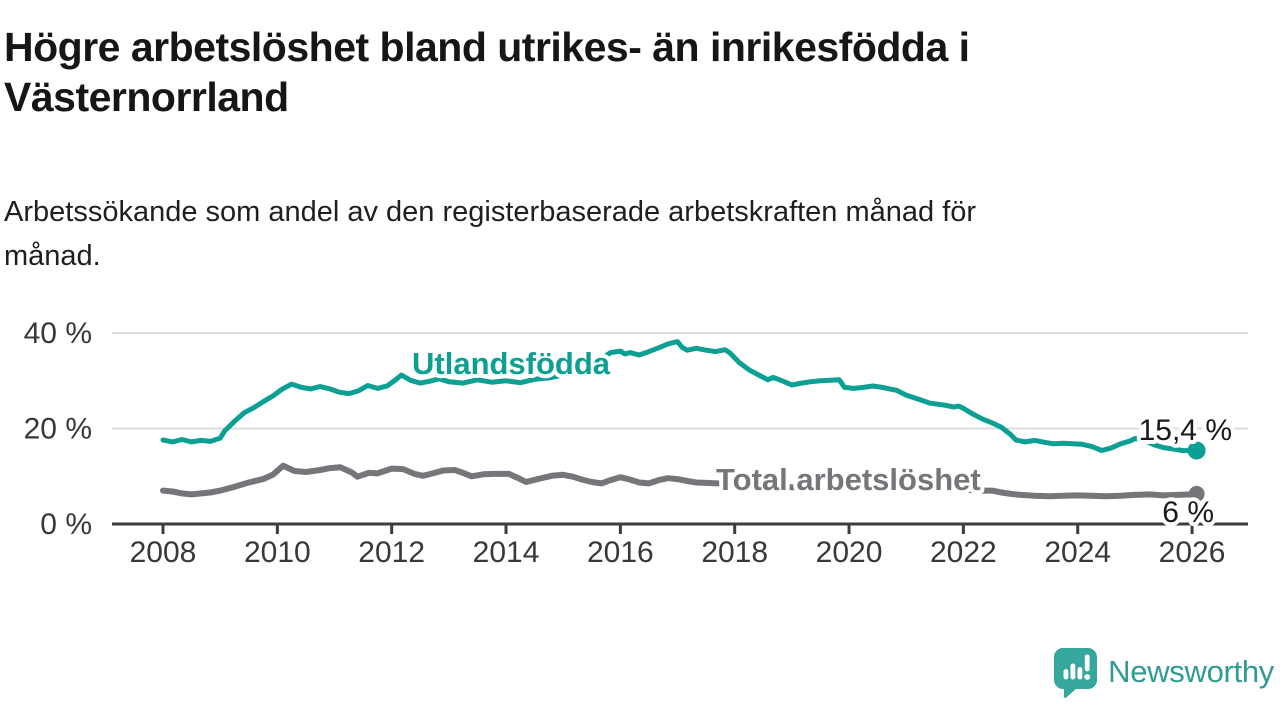  What do you see at coordinates (1196, 493) in the screenshot?
I see `series-endpoint-dot-total-arbetsl-shet` at bounding box center [1196, 493].